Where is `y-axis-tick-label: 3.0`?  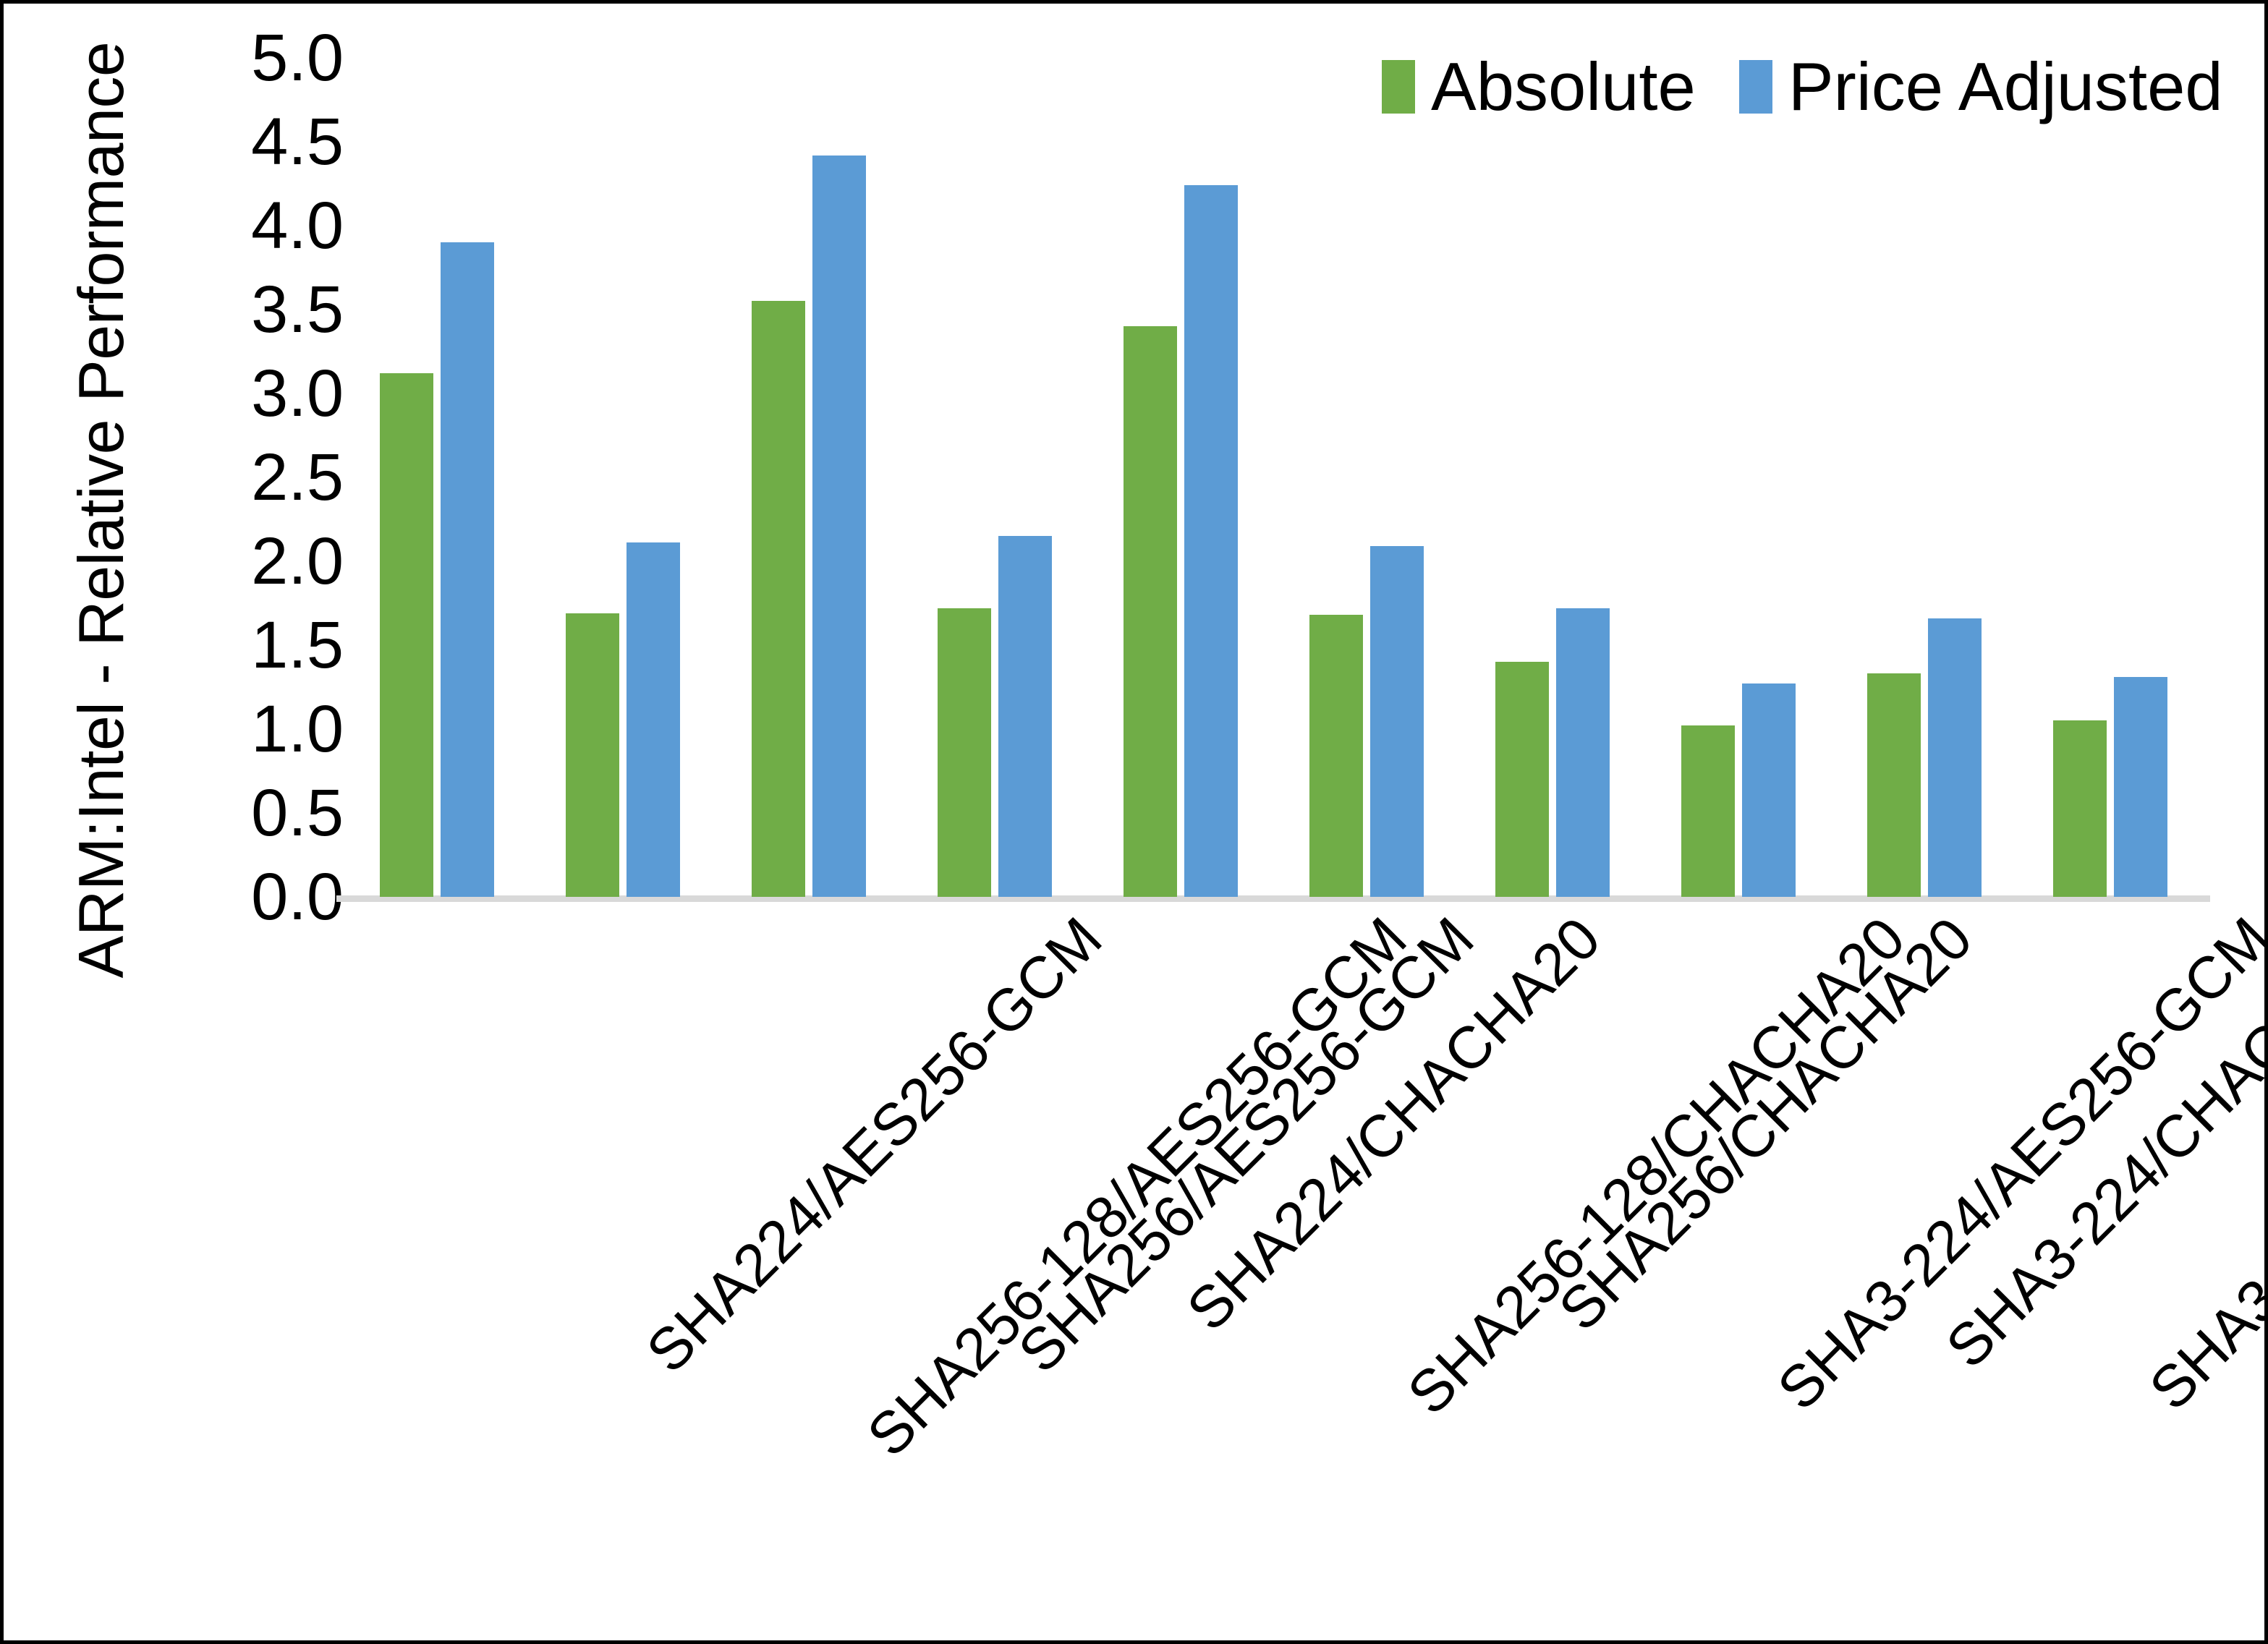
y-axis-tick-label: 3.0 is located at coordinates (297, 393).